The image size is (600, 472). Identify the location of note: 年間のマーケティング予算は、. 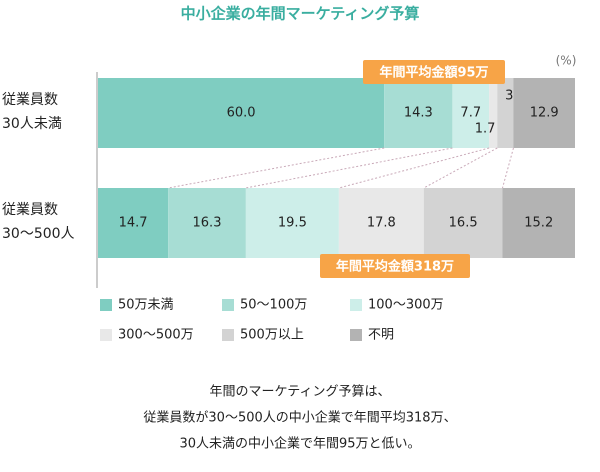
(300, 392).